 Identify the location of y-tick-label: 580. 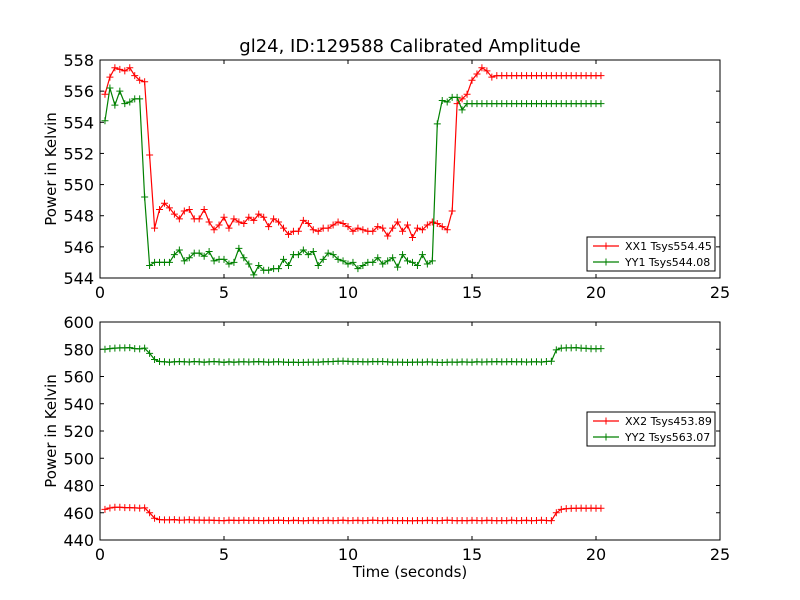
(78, 349).